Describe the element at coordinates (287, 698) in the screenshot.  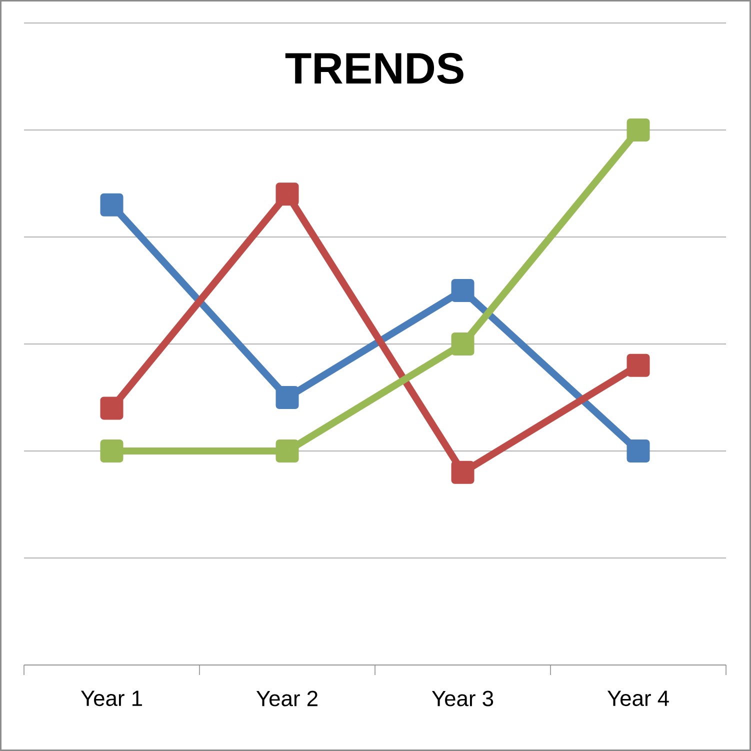
I see `x-tick-label: Year 2` at that location.